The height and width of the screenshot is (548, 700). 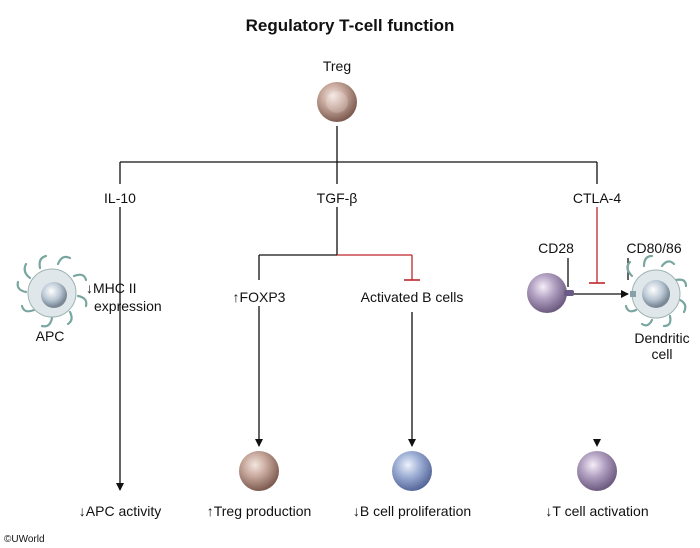 What do you see at coordinates (339, 244) in the screenshot?
I see `tgfb-connector` at bounding box center [339, 244].